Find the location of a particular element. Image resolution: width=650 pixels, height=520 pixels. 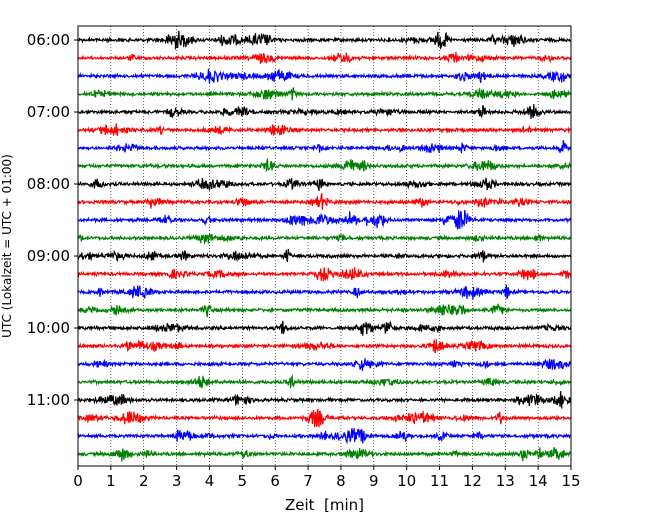

x-tick-label: 6 is located at coordinates (275, 481).